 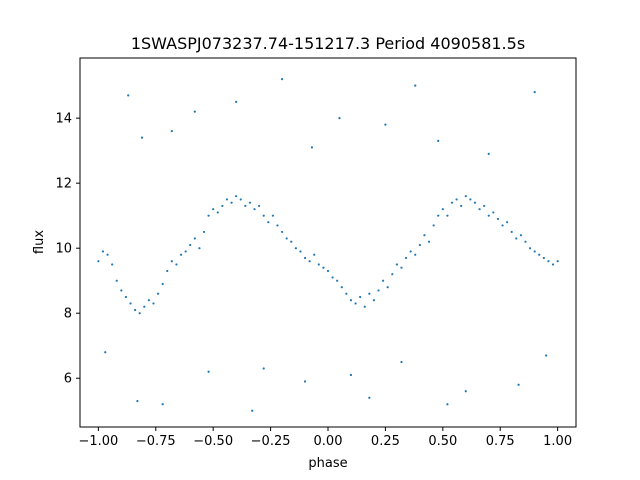 I want to click on y-axis-label: flux, so click(x=39, y=242).